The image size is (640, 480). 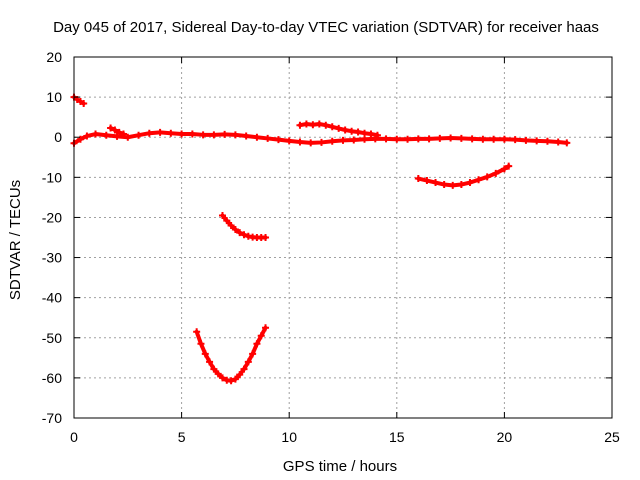 I want to click on series-u-curve-deep, so click(x=231, y=354).